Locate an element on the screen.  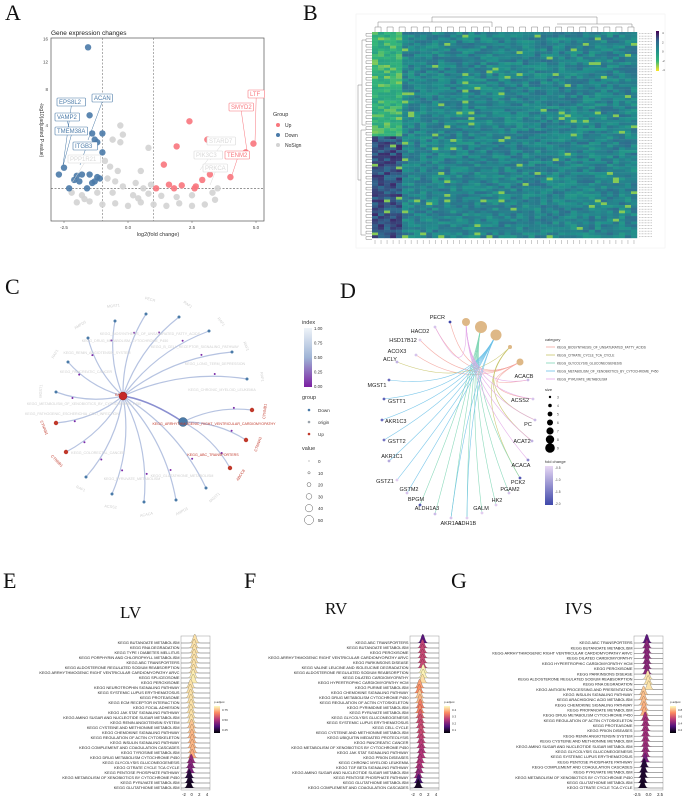
pathway-label: KEGG BUTANOATE METABOLISM is located at coordinates (602, 647).